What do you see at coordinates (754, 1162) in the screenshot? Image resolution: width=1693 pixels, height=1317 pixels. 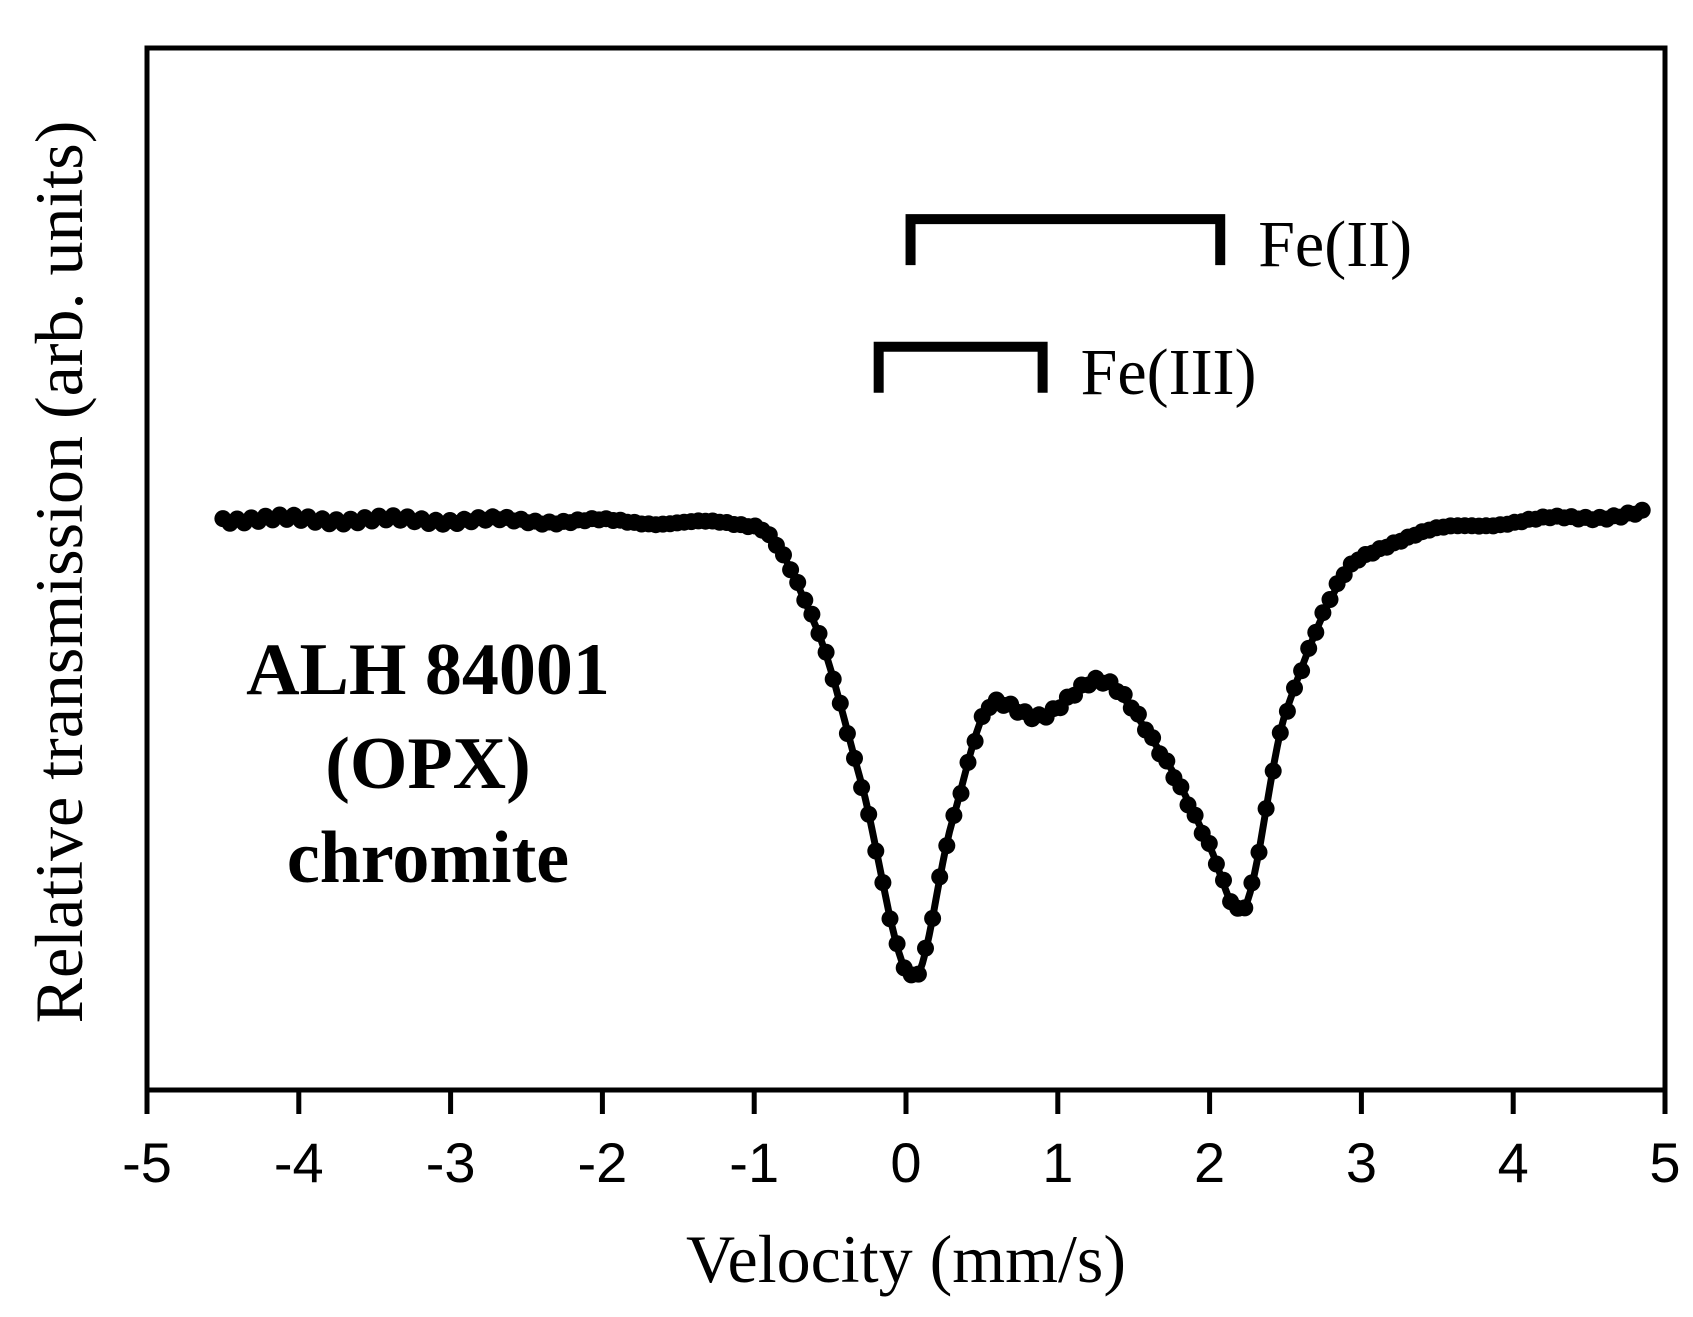 I see `x-tick-label: -1` at bounding box center [754, 1162].